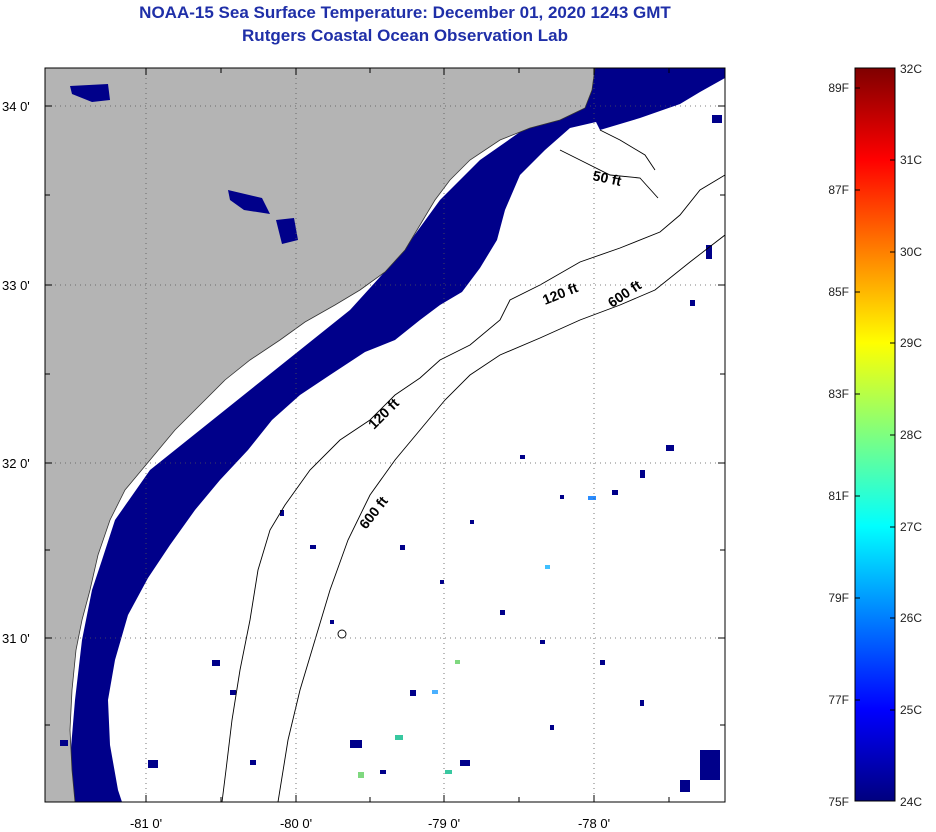 Image resolution: width=936 pixels, height=832 pixels. I want to click on colorbar-c-label: 28C, so click(911, 435).